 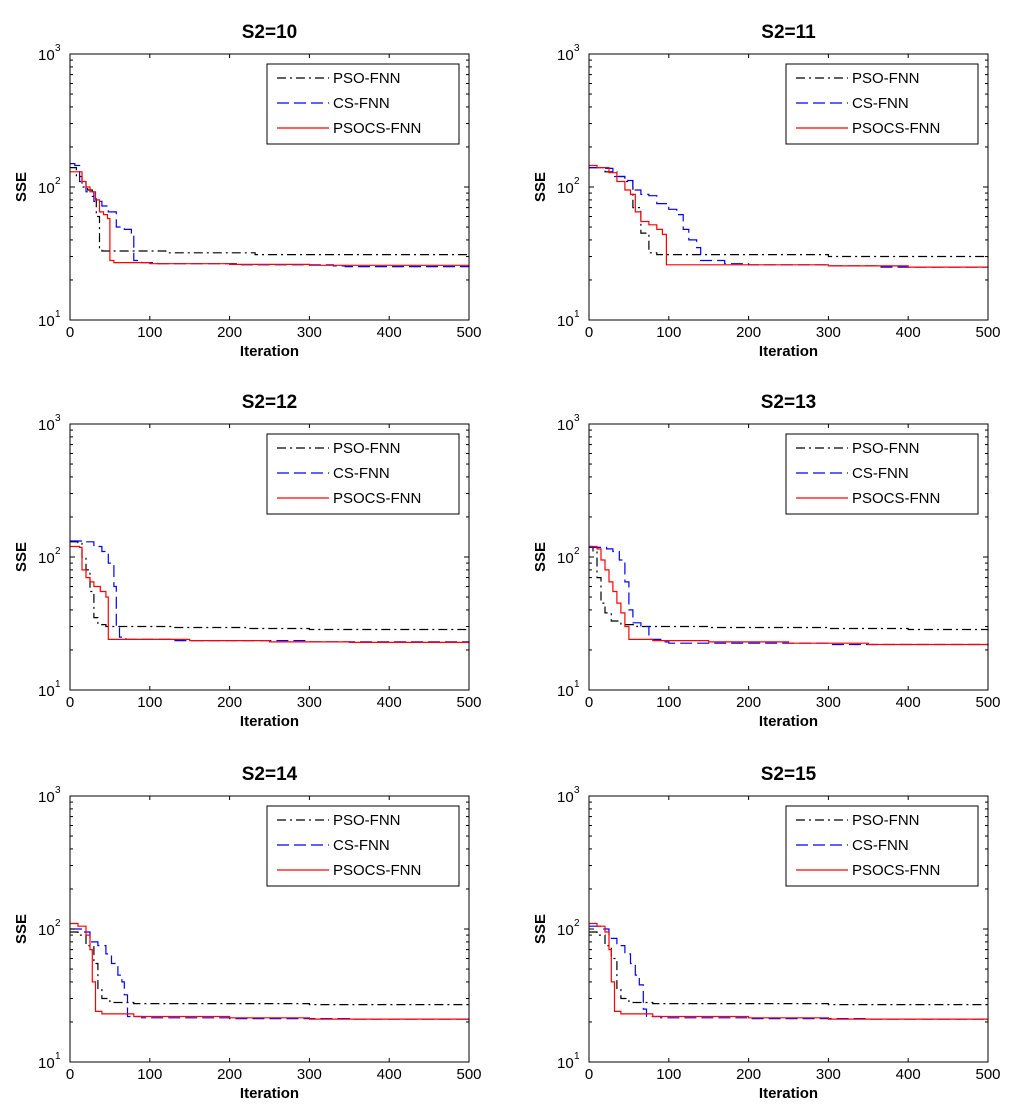 I want to click on chart-title: S2=15, so click(x=789, y=774).